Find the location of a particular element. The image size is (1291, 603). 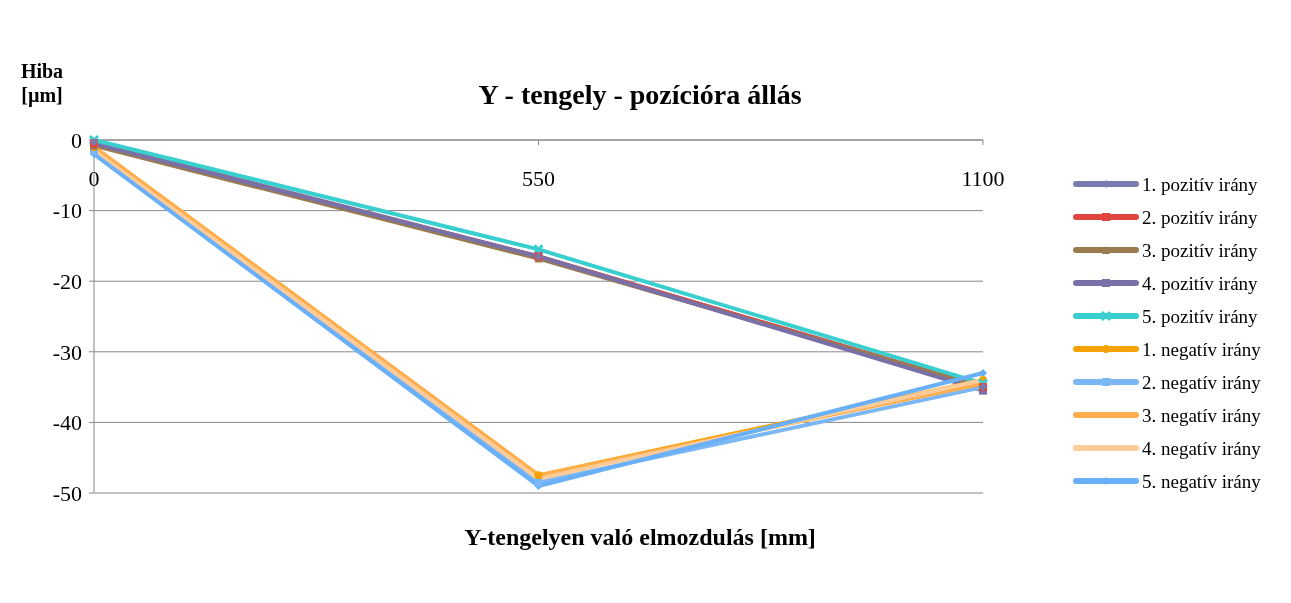

legend-label: 2. negatív irány is located at coordinates (1202, 382).